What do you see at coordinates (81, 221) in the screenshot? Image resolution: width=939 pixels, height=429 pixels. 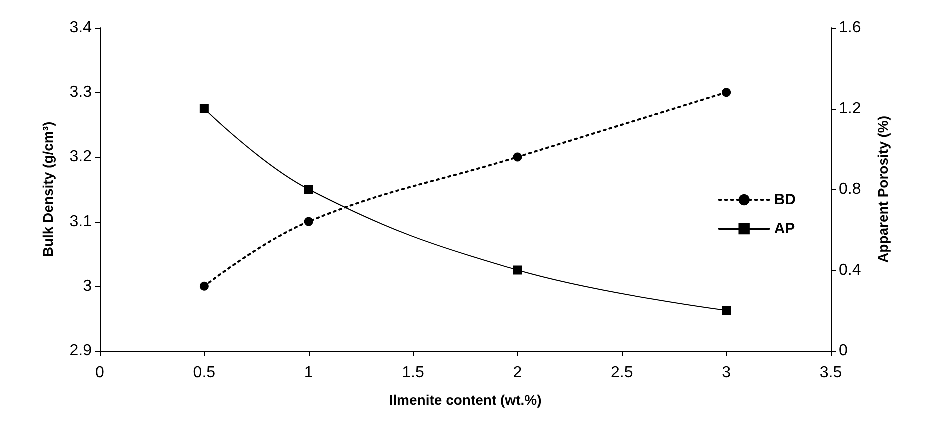 I see `y-tick-label: 3.1` at bounding box center [81, 221].